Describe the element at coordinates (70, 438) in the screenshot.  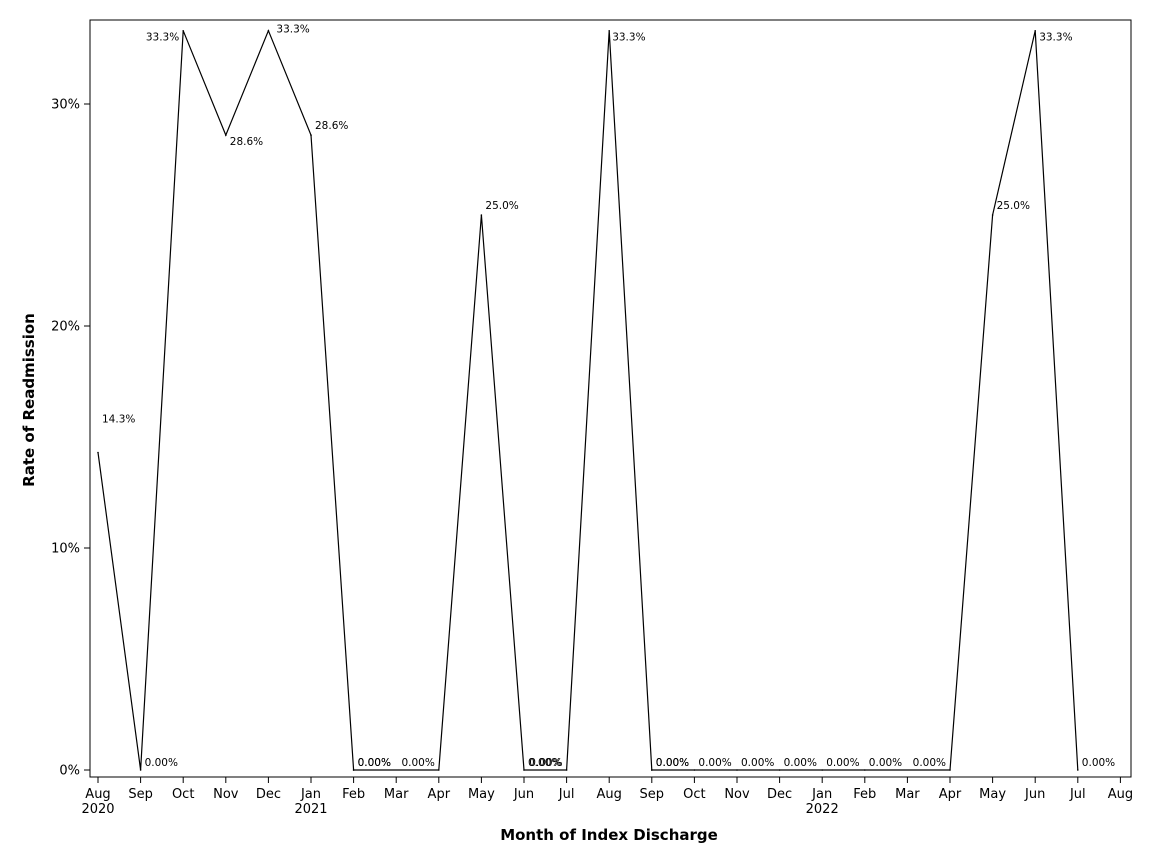
I see `y-axis: 0% 10% 20% 30%` at that location.